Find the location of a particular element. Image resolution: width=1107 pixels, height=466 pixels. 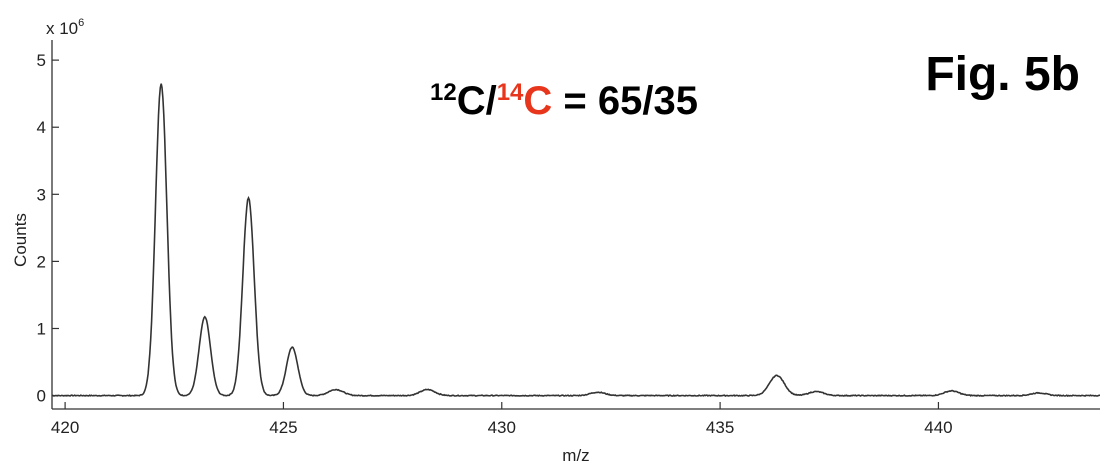

x-tick-label: 440 is located at coordinates (938, 427).